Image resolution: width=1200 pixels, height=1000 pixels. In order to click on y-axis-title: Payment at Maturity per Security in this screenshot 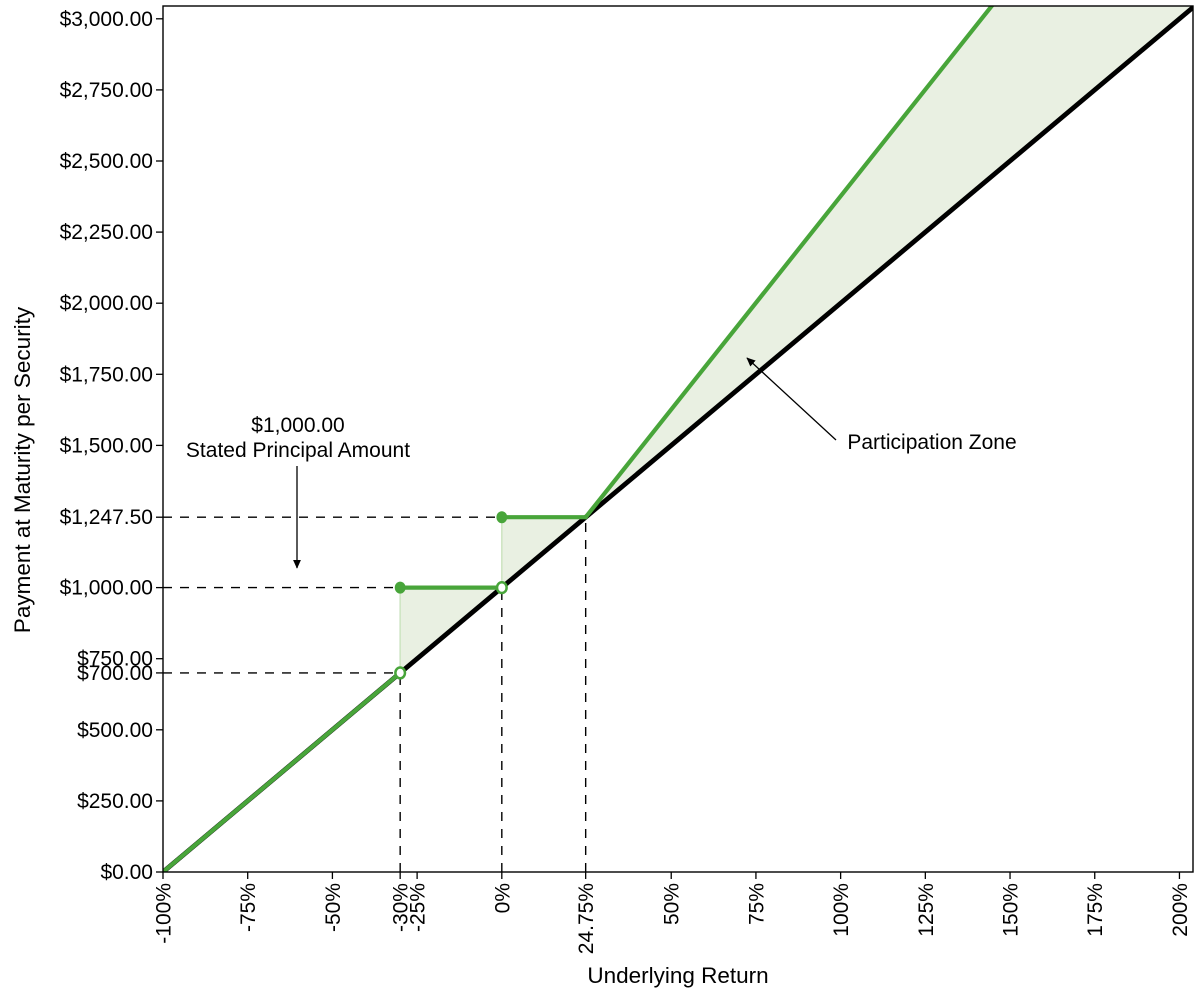, I will do `click(22, 469)`.